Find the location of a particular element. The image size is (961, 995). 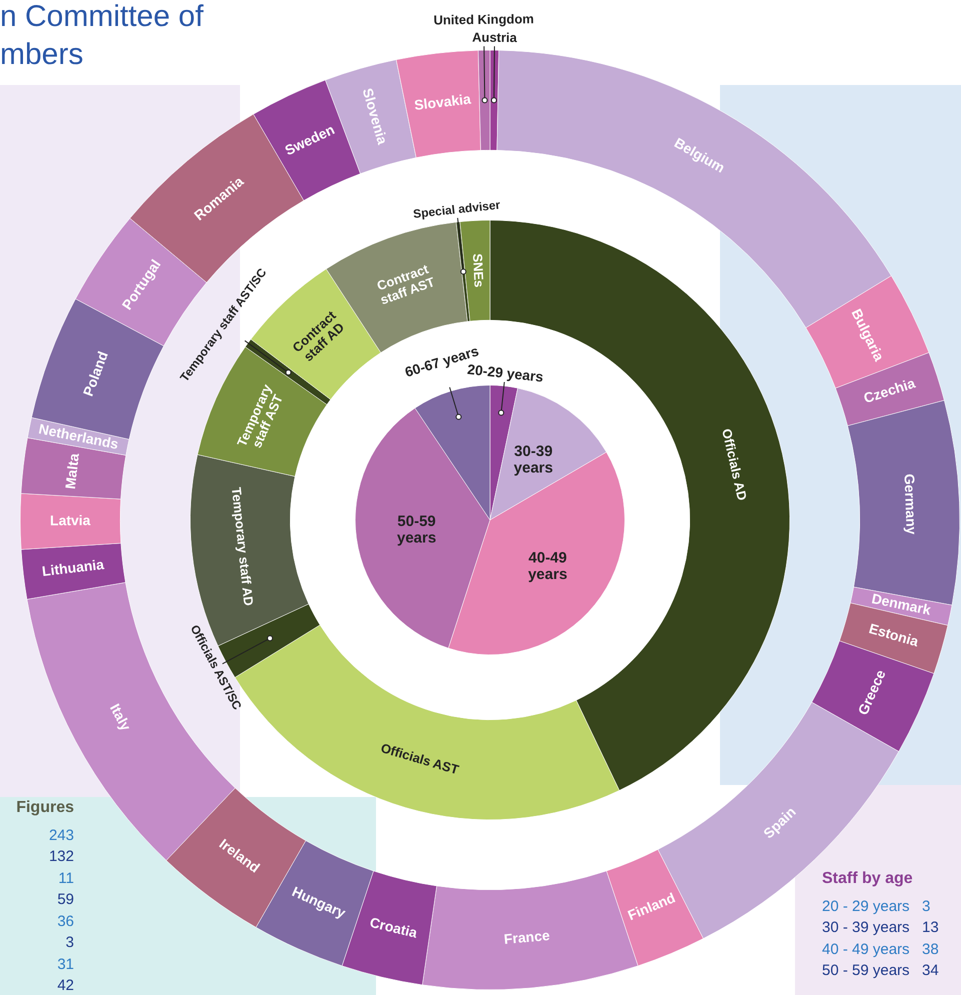

text: 50 - 59 years 34 is located at coordinates (881, 971).